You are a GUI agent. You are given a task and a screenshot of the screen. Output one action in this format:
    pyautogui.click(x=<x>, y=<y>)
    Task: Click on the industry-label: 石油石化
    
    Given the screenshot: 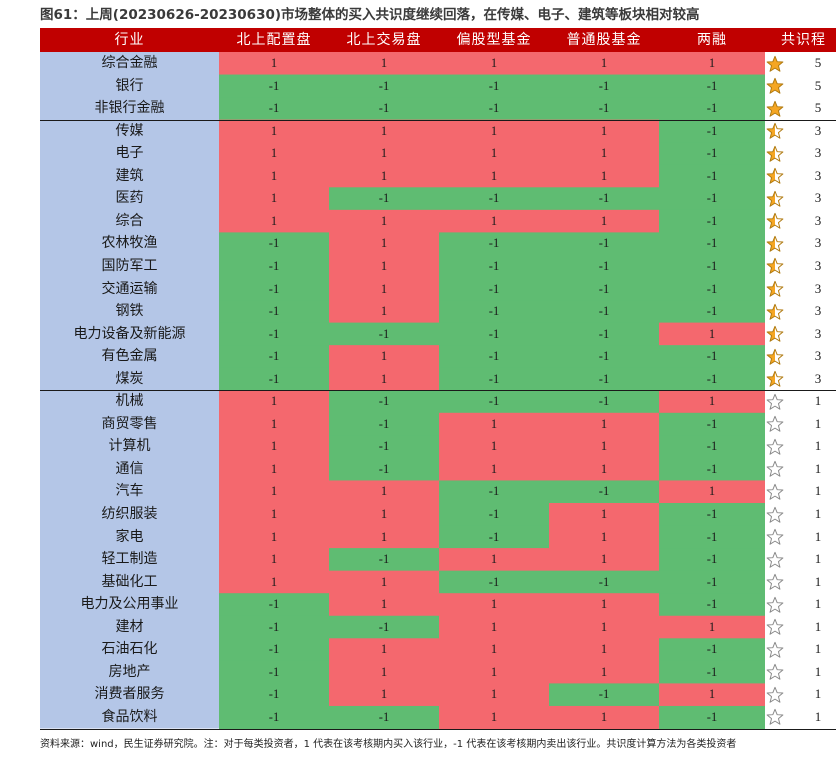 What is the action you would take?
    pyautogui.click(x=129, y=649)
    